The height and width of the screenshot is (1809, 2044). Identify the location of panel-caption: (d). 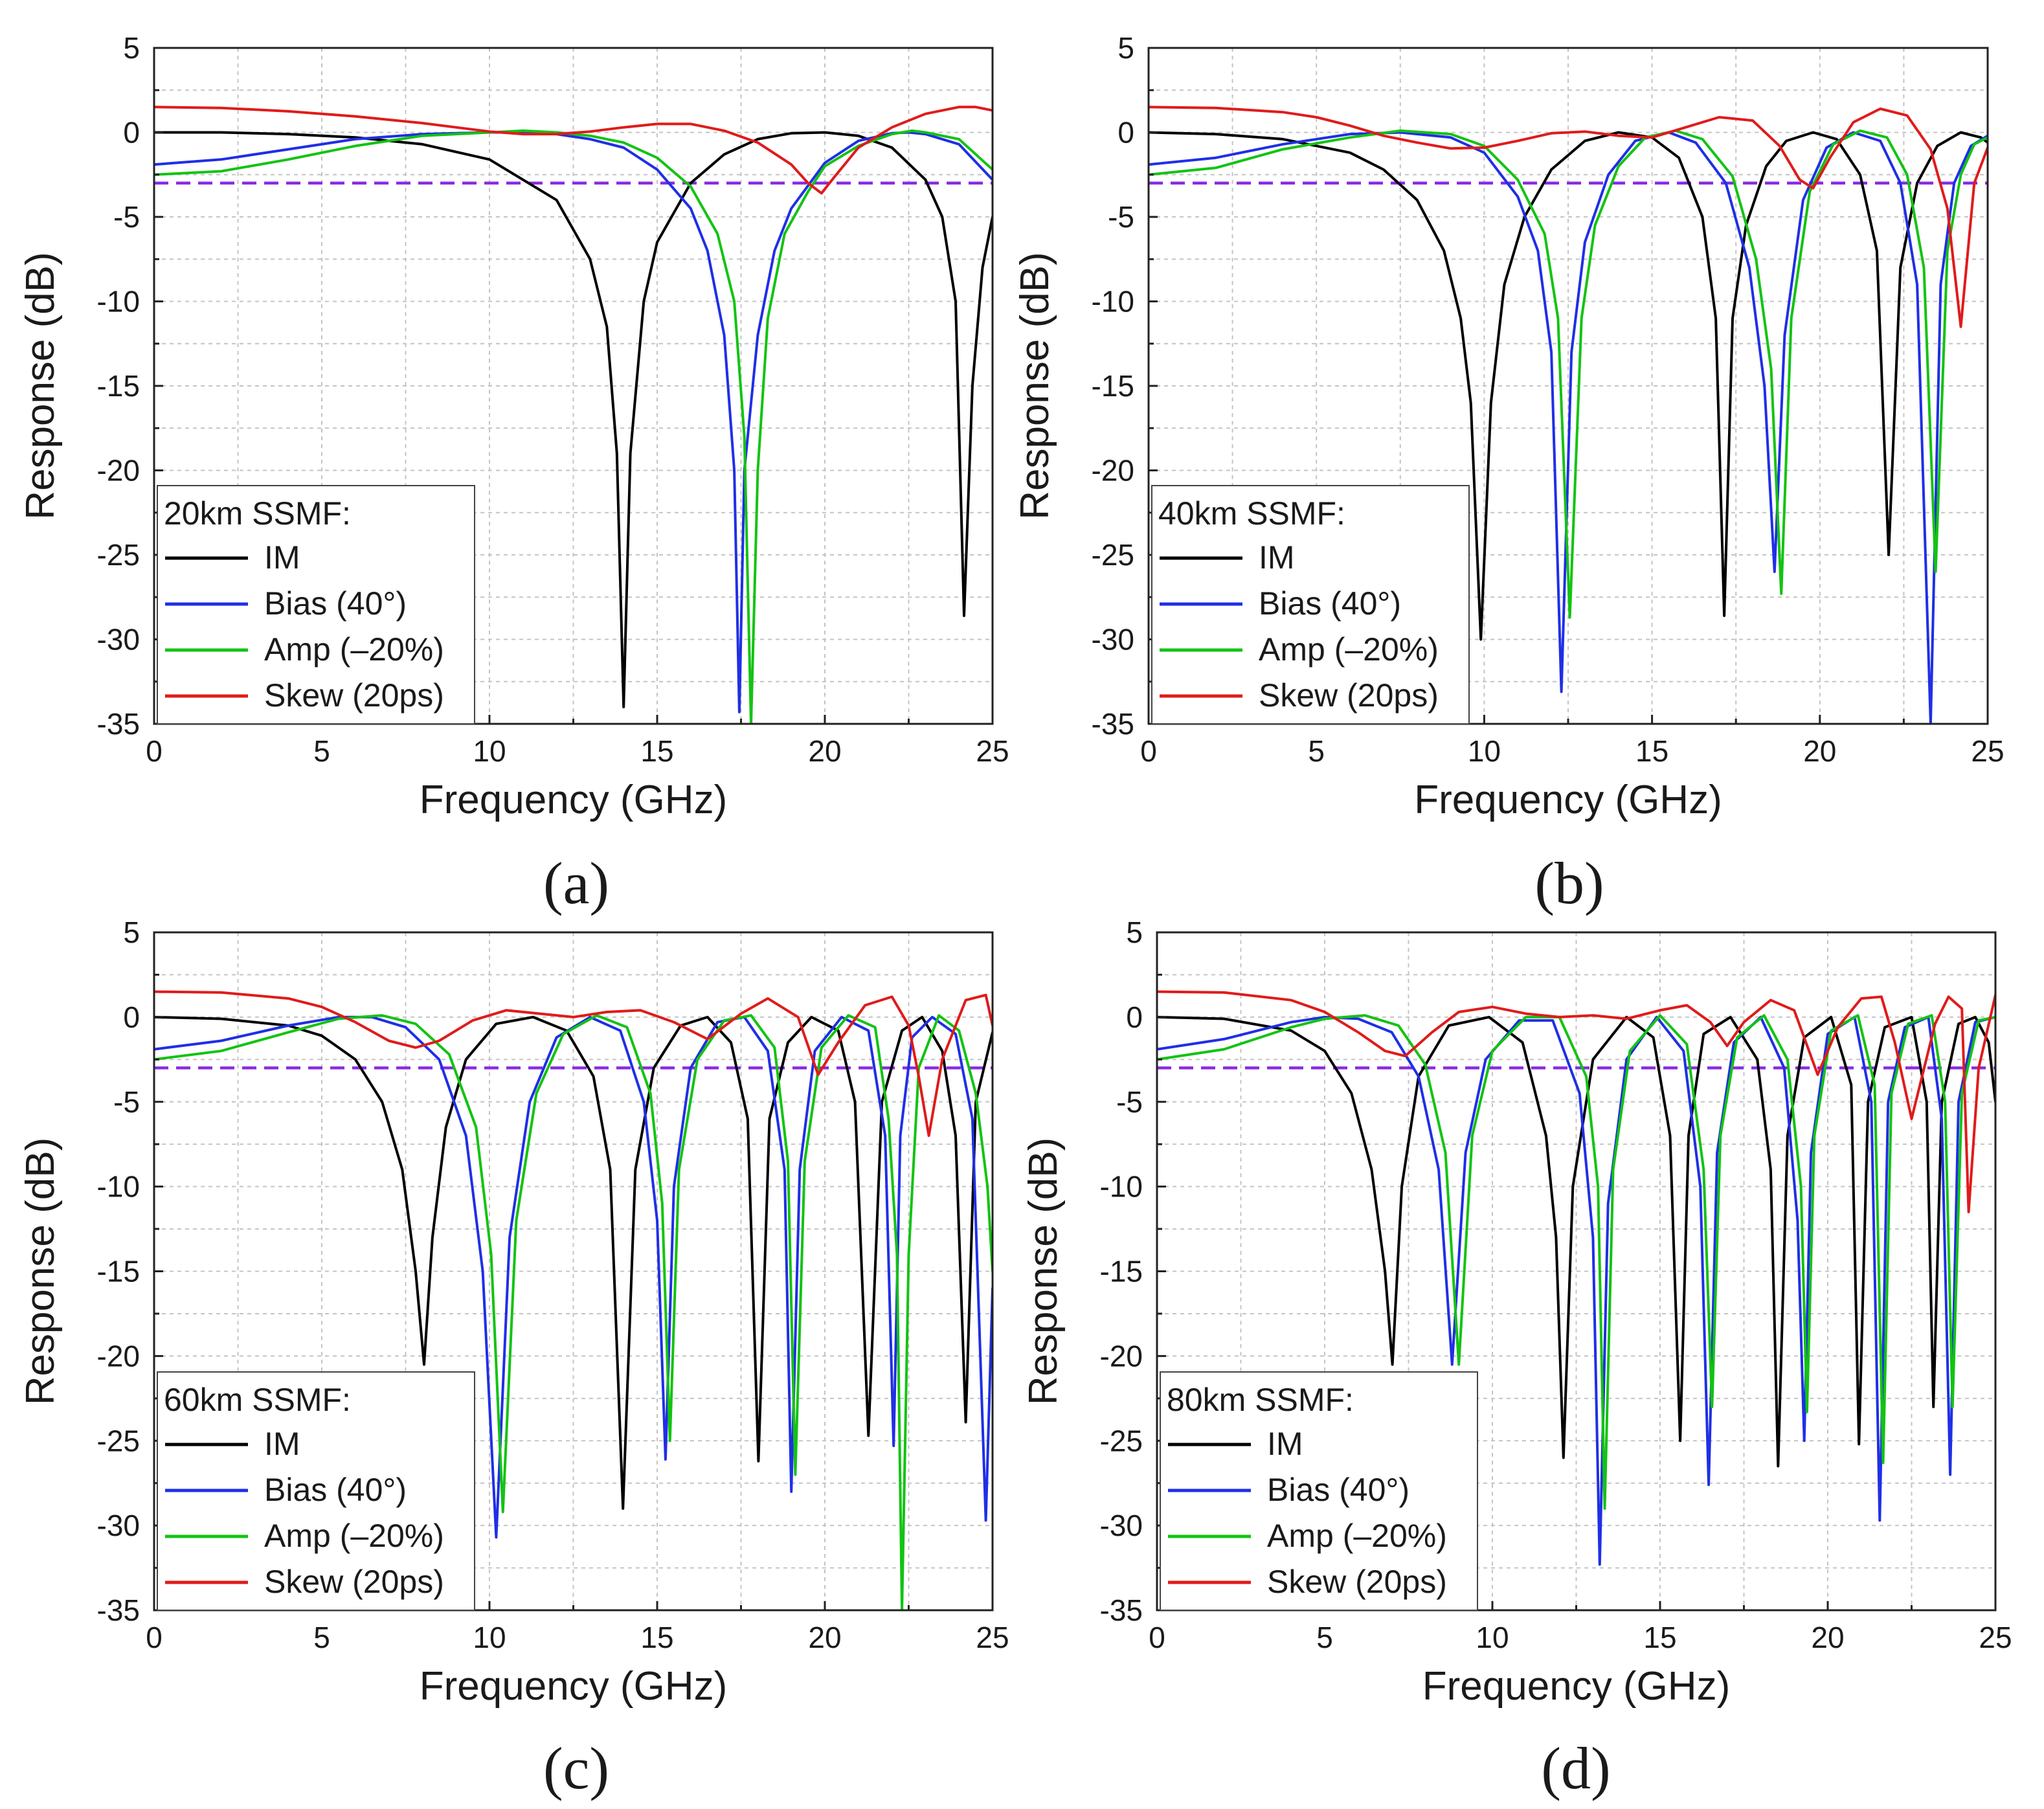
(1576, 1768).